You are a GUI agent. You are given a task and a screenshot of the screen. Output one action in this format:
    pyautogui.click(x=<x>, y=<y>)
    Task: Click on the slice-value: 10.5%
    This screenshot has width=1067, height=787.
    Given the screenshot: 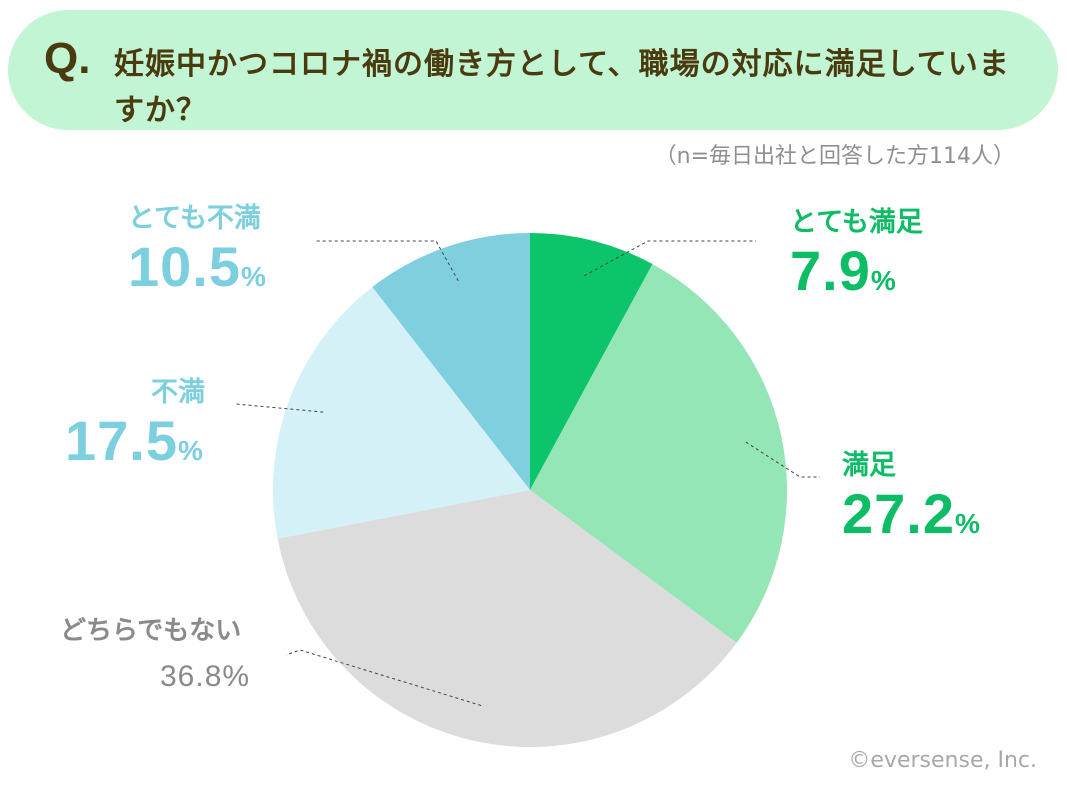 What is the action you would take?
    pyautogui.click(x=197, y=266)
    